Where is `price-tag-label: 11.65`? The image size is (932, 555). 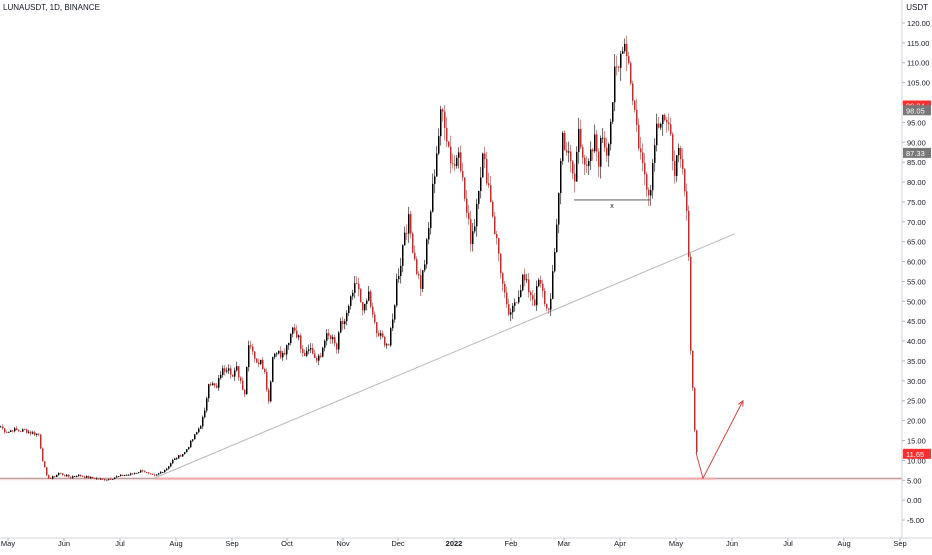
price-tag-label: 11.65 is located at coordinates (915, 454).